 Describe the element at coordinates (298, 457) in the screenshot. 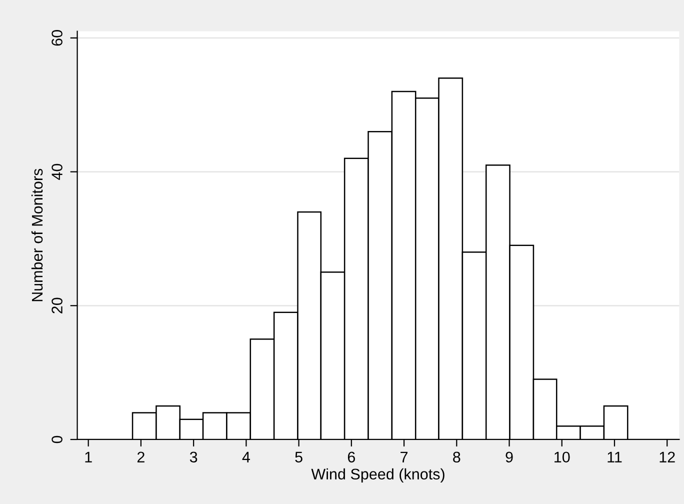

I see `x-tick-label: 5` at that location.